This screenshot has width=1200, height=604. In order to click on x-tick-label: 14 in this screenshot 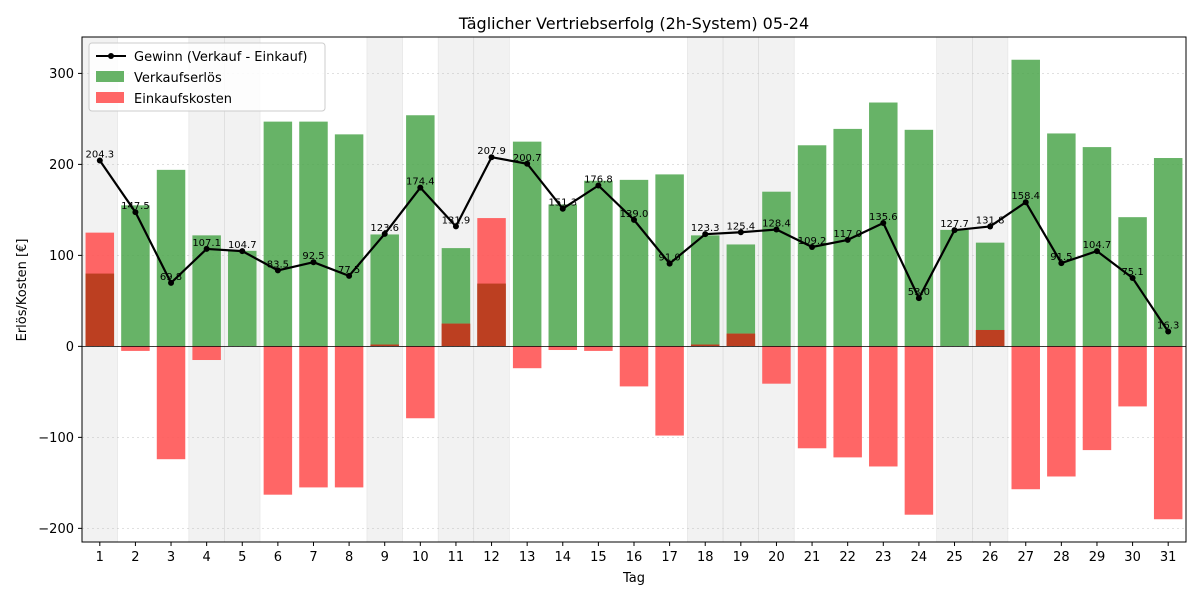, I will do `click(563, 557)`.